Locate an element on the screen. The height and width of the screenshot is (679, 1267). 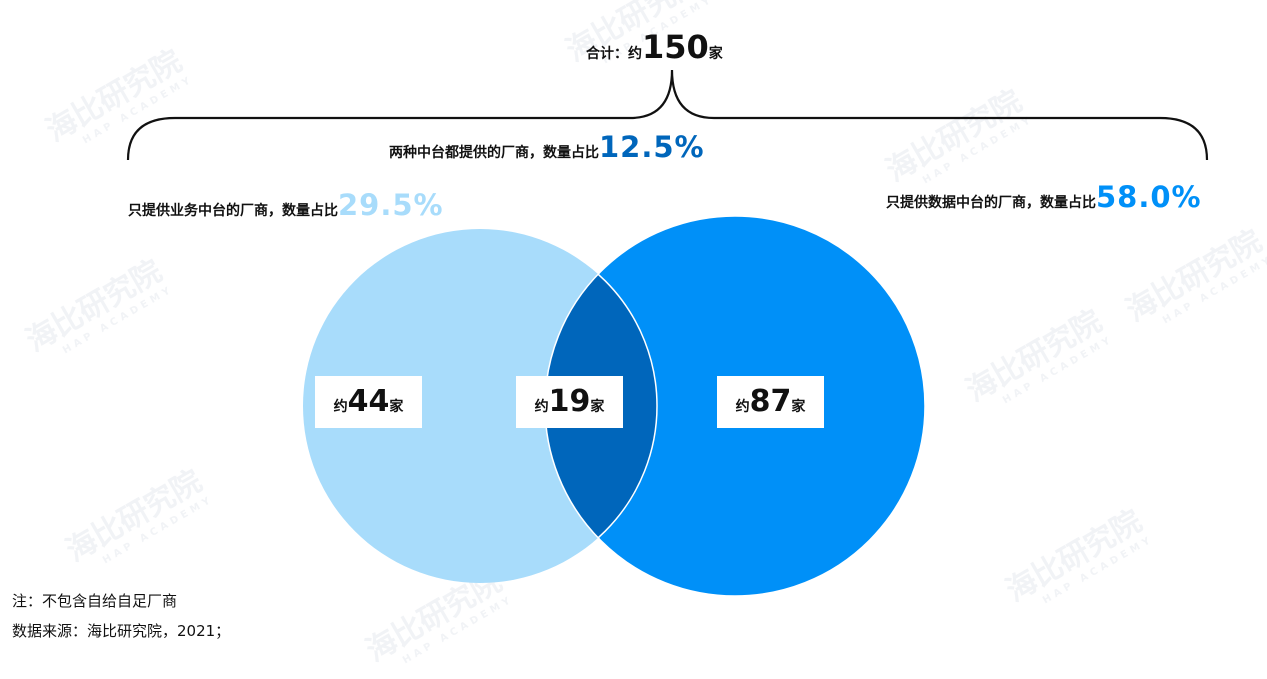
source-note: 数据来源：海比研究院，2021； is located at coordinates (121, 631).